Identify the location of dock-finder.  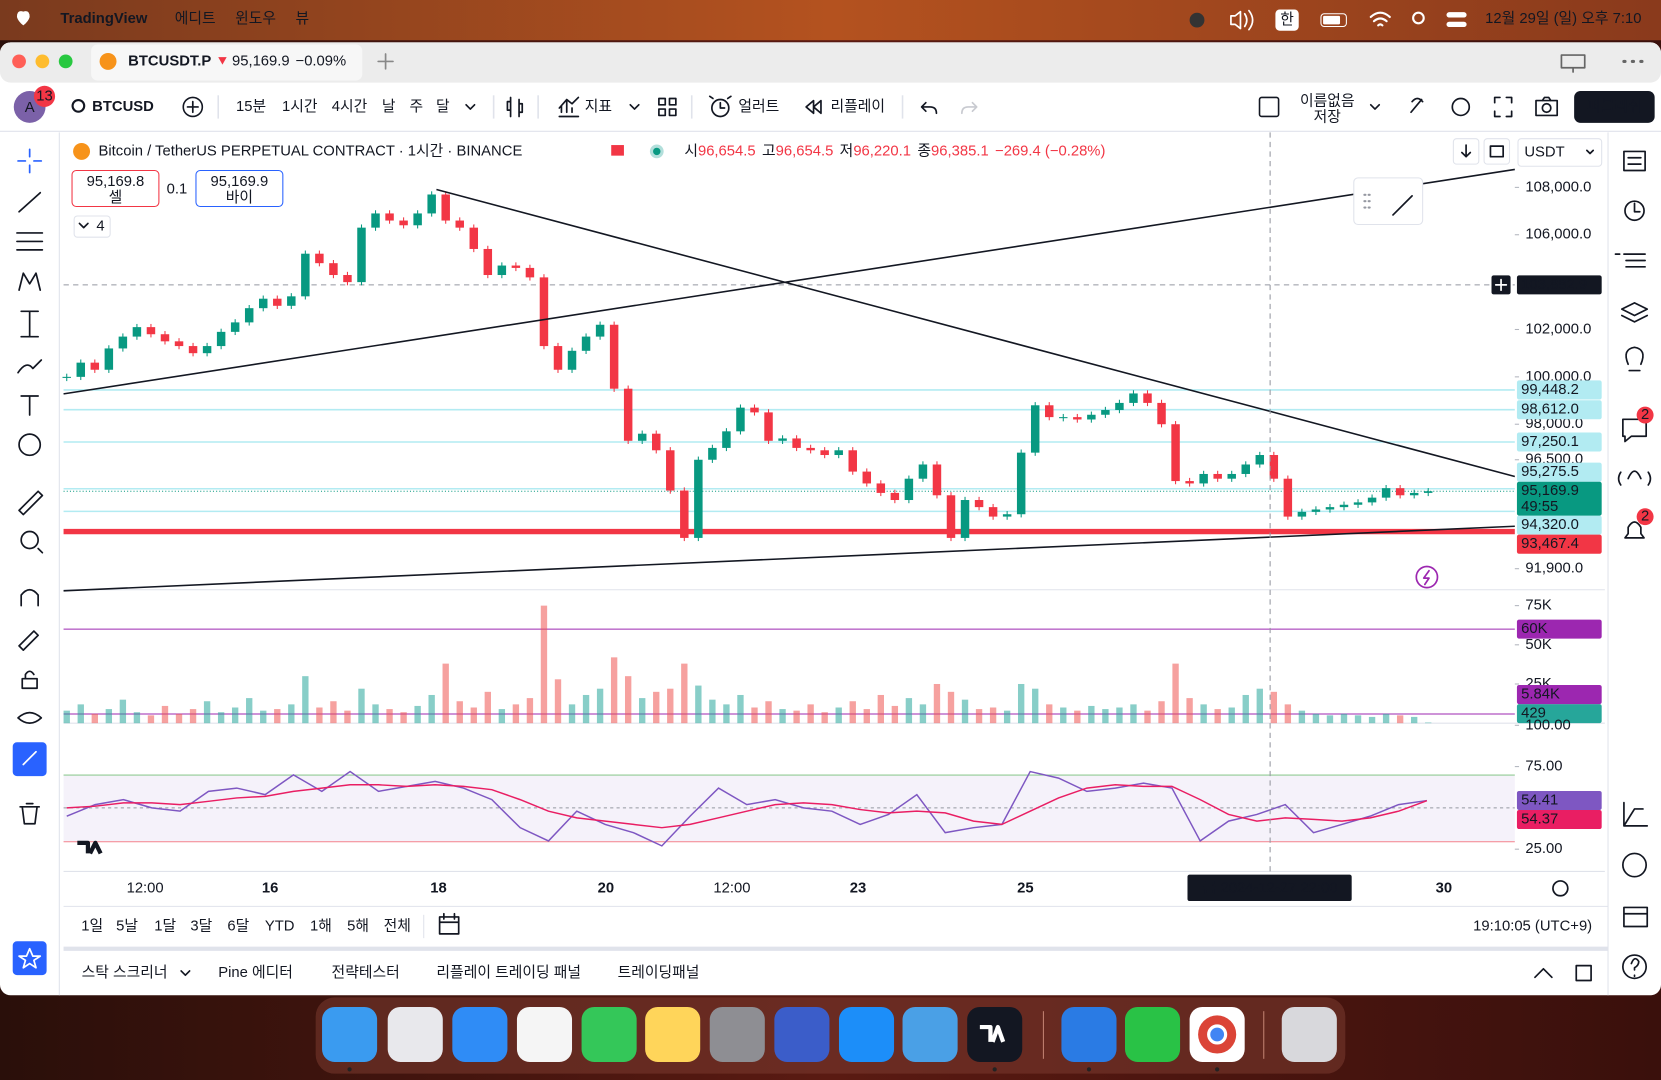
(350, 1034).